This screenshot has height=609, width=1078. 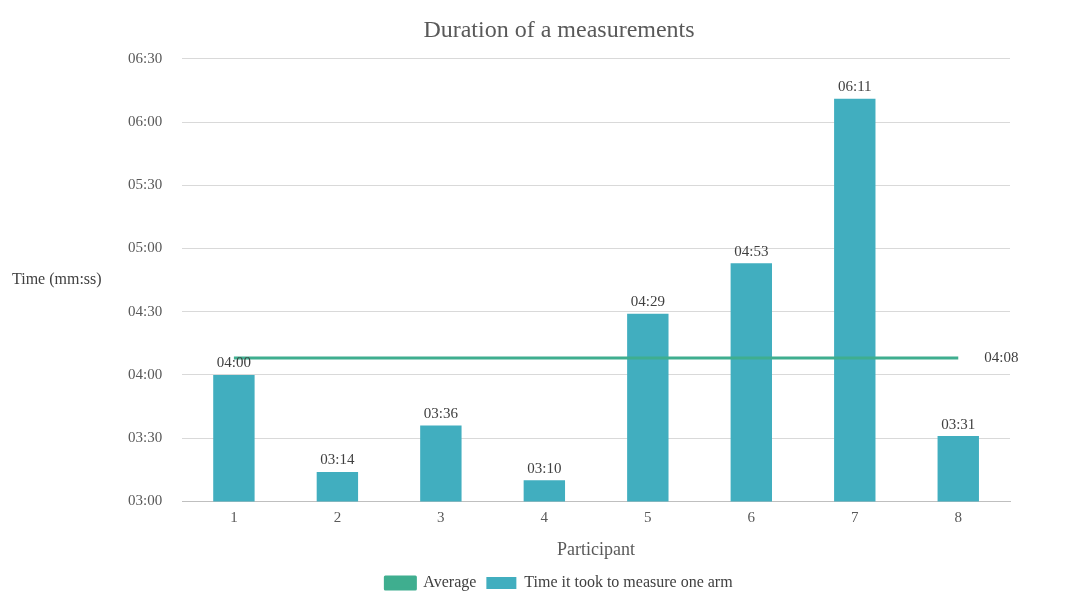 I want to click on data-label: 03:36, so click(x=441, y=412).